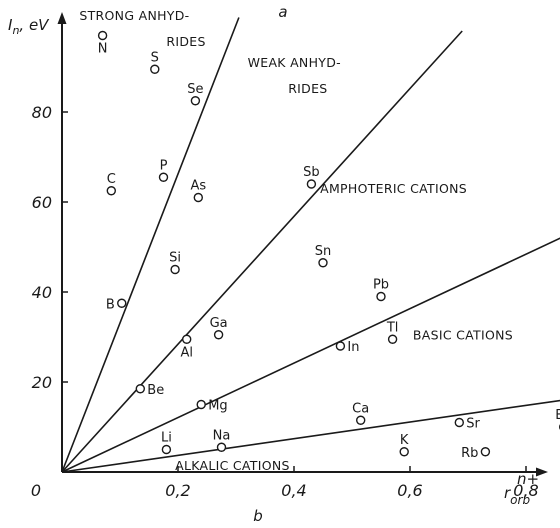  I want to click on x-tick-label: 0,8, so click(525, 490).